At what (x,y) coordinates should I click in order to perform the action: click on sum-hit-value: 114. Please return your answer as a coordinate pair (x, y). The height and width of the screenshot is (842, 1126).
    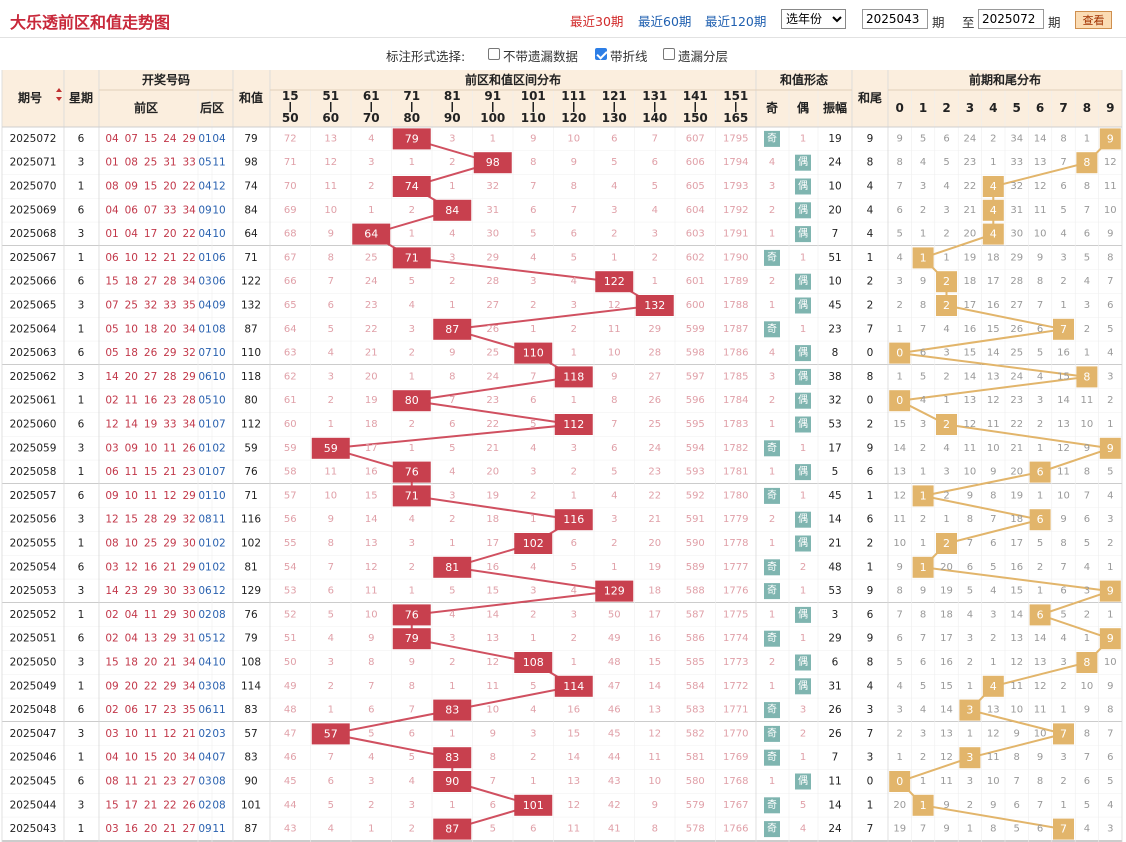
    Looking at the image, I should click on (573, 686).